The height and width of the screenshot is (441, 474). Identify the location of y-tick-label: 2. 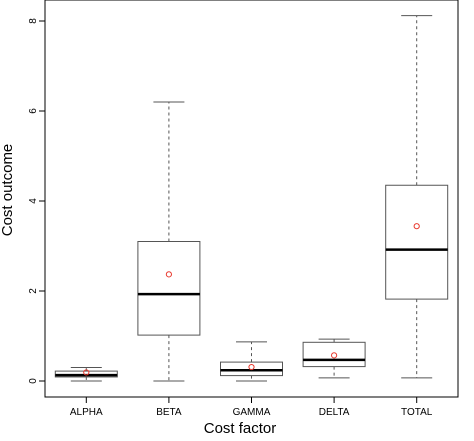
(33, 291).